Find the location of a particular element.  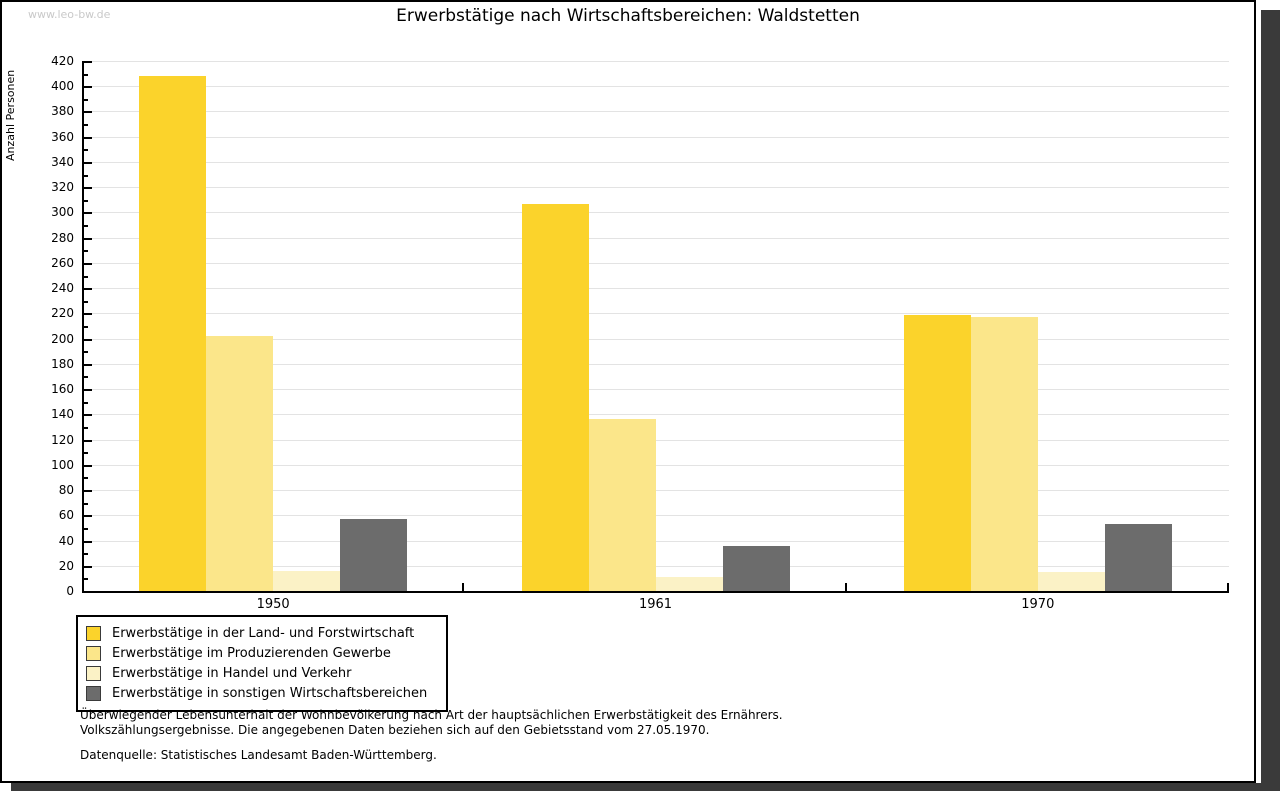

x-category-label: 1970 is located at coordinates (1038, 604).